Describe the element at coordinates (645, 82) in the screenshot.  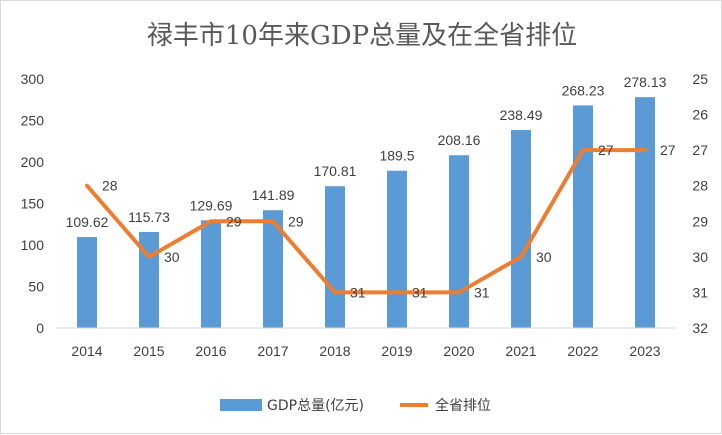
I see `bar-data-label: 278.13` at that location.